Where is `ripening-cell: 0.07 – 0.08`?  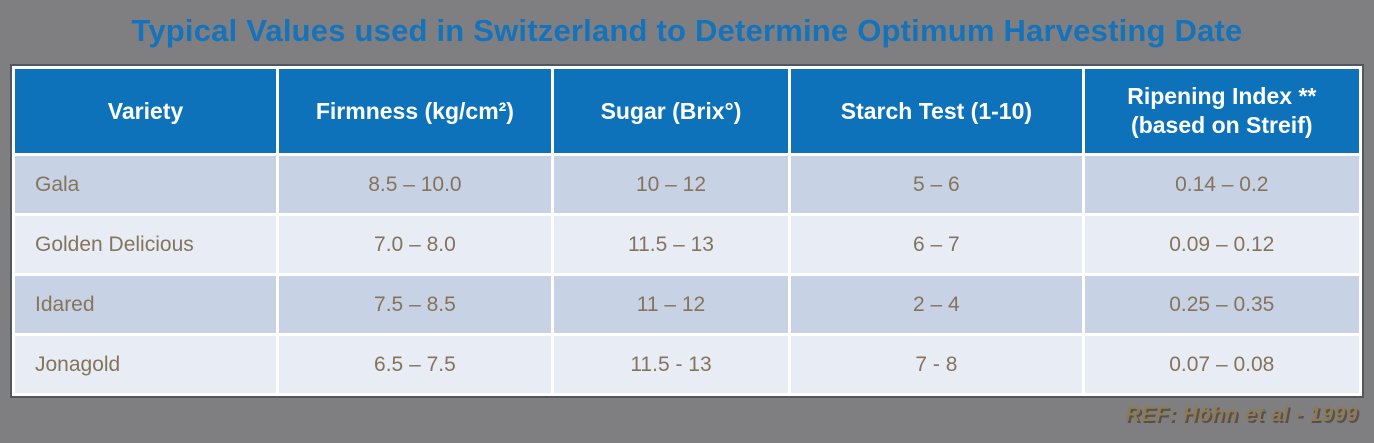
ripening-cell: 0.07 – 0.08 is located at coordinates (1221, 364).